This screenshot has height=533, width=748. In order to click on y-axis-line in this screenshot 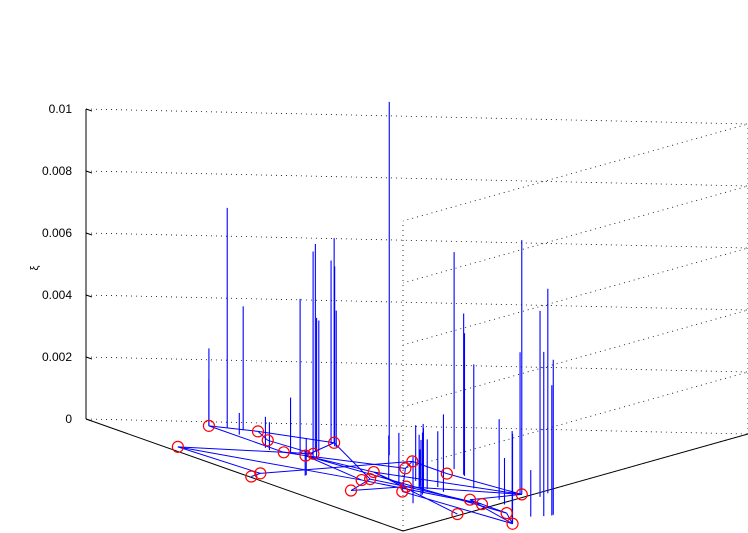, I will do `click(575, 482)`.